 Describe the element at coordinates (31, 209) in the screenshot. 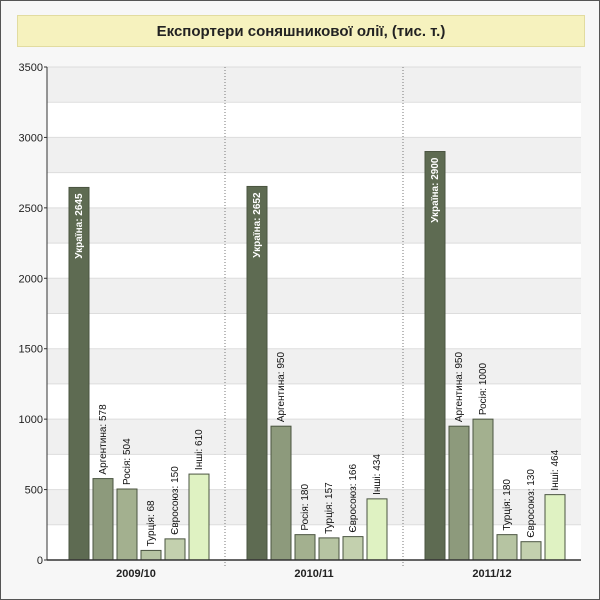

I see `y-tick-label: 2500` at that location.